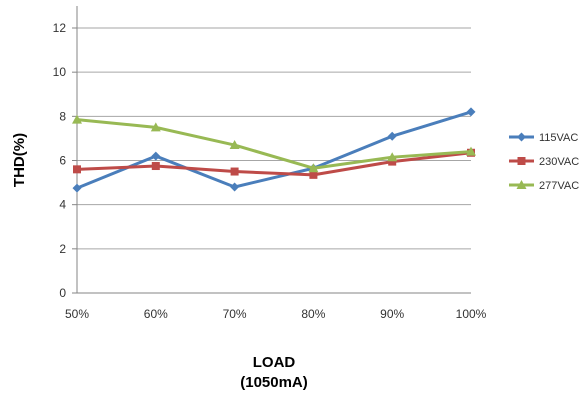 The height and width of the screenshot is (403, 582). What do you see at coordinates (392, 314) in the screenshot?
I see `x-tick-label: 90%` at bounding box center [392, 314].